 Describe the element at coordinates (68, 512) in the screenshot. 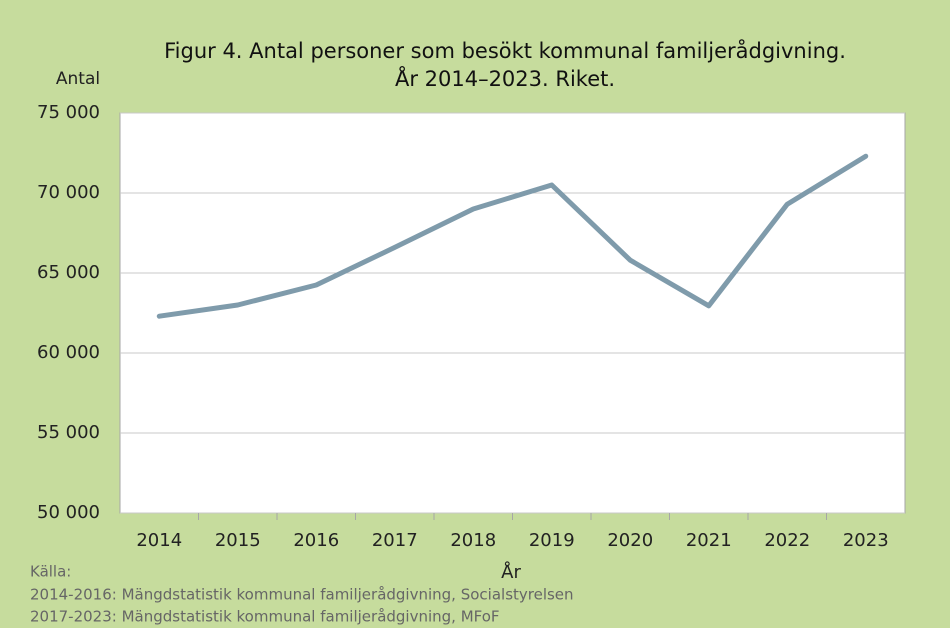

I see `y-tick-label: 50 000` at that location.